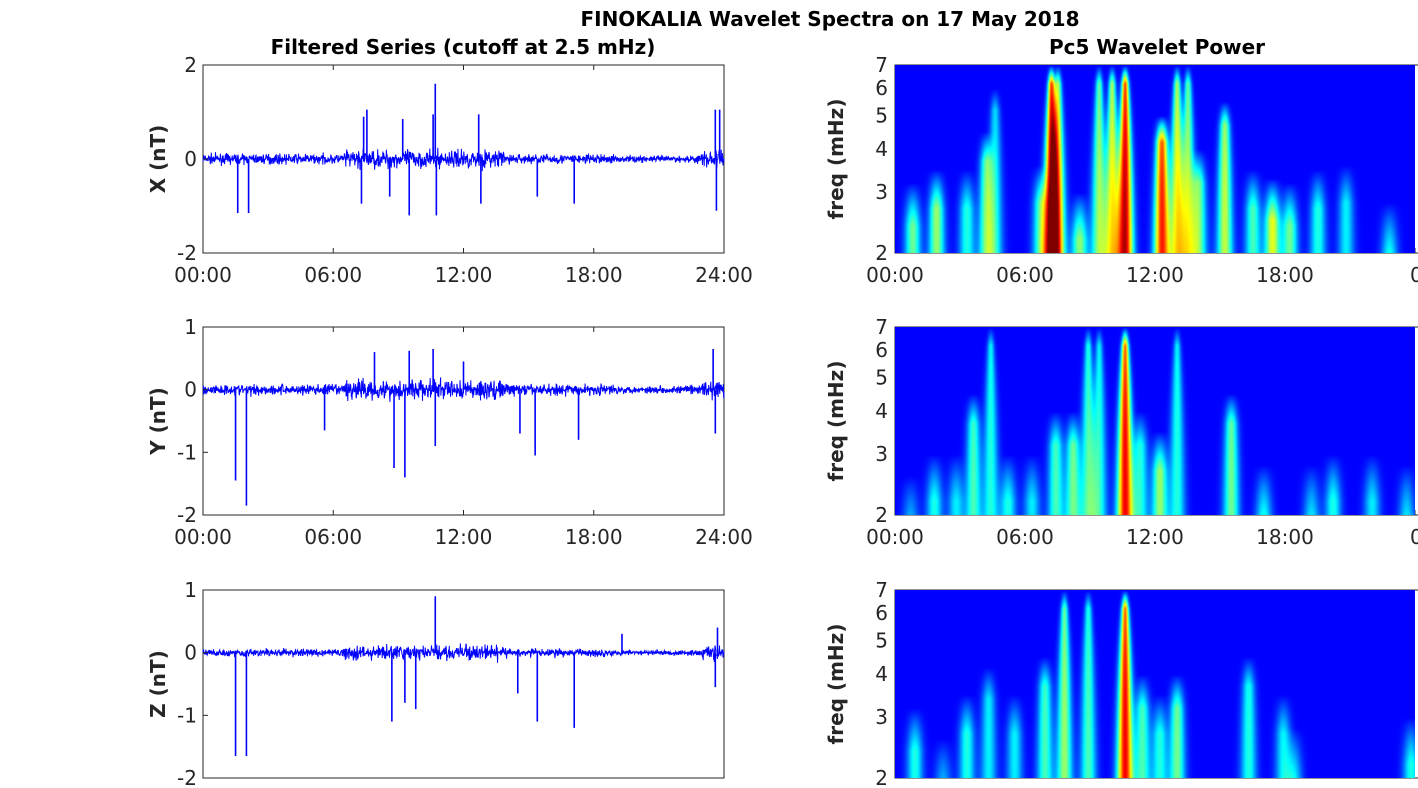 This screenshot has width=1418, height=788. What do you see at coordinates (463, 421) in the screenshot?
I see `axes-Y` at bounding box center [463, 421].